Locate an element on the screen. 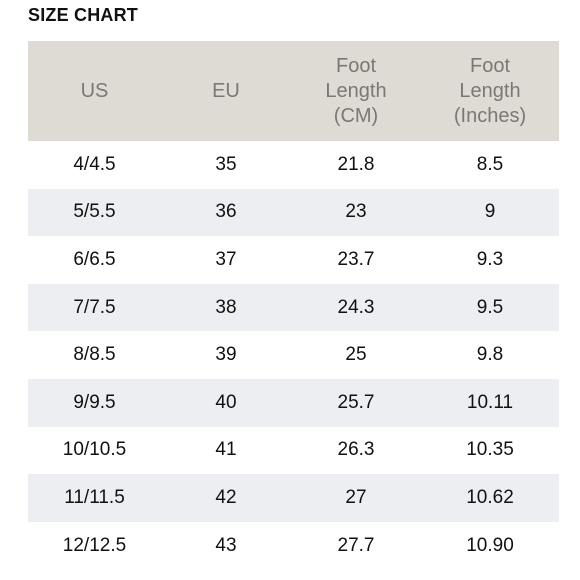 The width and height of the screenshot is (580, 580). cell-cm: 23.7 is located at coordinates (356, 259).